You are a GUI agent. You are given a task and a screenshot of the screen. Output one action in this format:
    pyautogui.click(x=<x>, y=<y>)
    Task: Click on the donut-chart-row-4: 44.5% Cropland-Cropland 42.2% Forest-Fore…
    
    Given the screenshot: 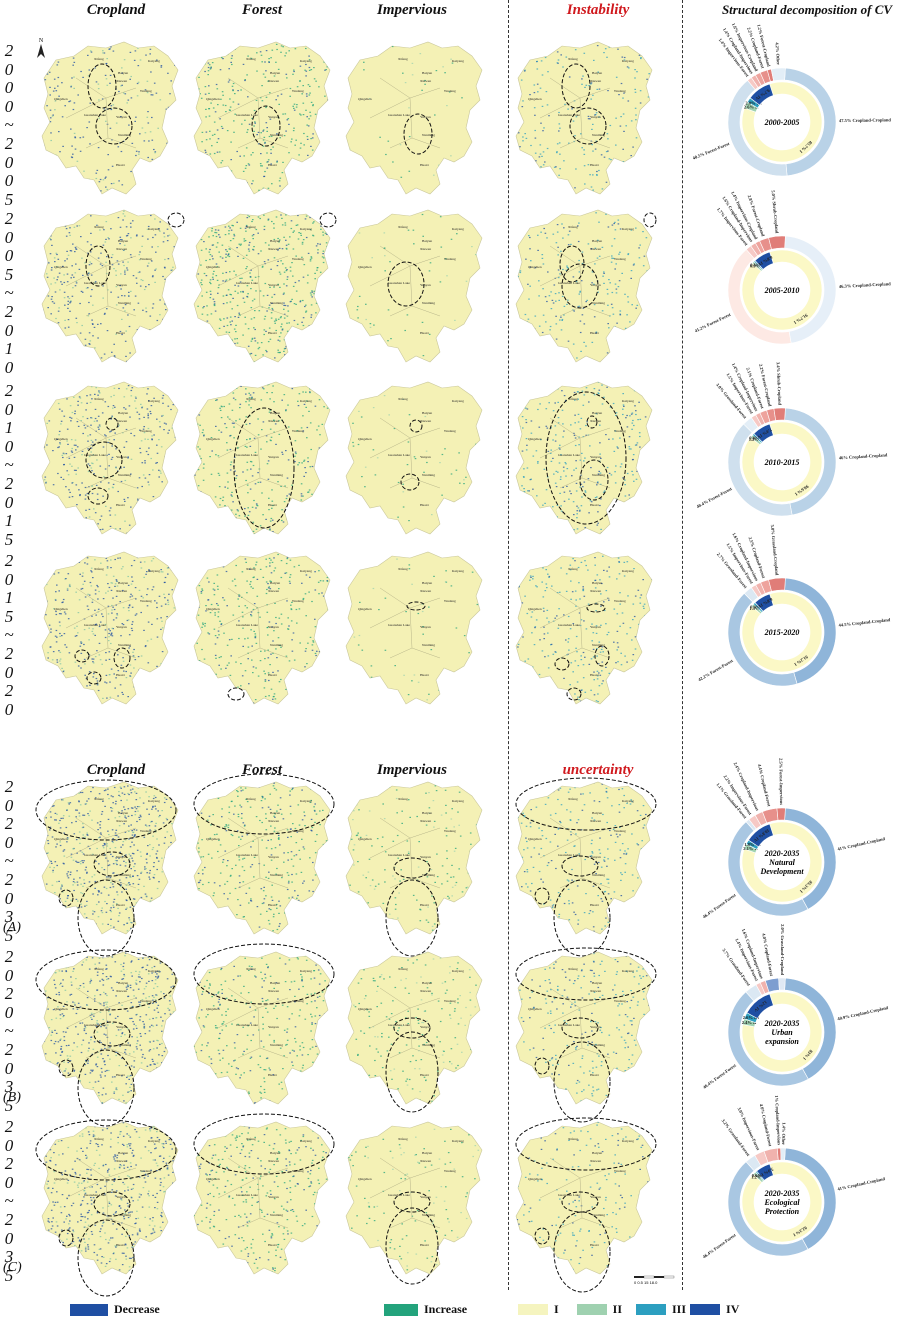 What is the action you would take?
    pyautogui.click(x=794, y=605)
    